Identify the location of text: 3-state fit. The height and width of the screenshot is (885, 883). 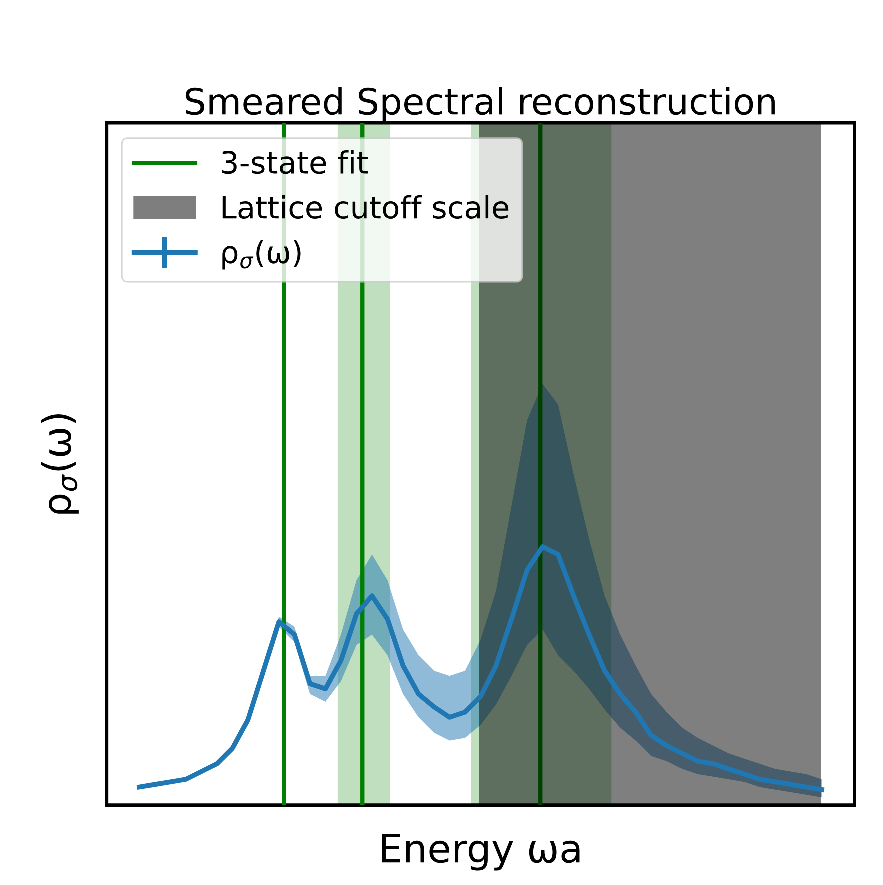
(295, 162).